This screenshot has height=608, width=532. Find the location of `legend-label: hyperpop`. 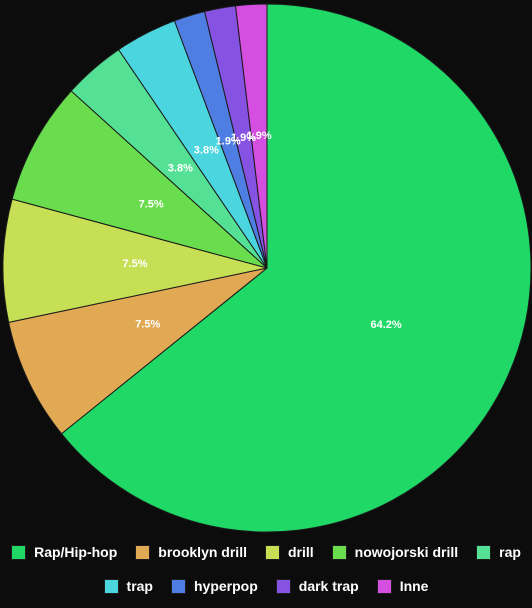

legend-label: hyperpop is located at coordinates (225, 586).